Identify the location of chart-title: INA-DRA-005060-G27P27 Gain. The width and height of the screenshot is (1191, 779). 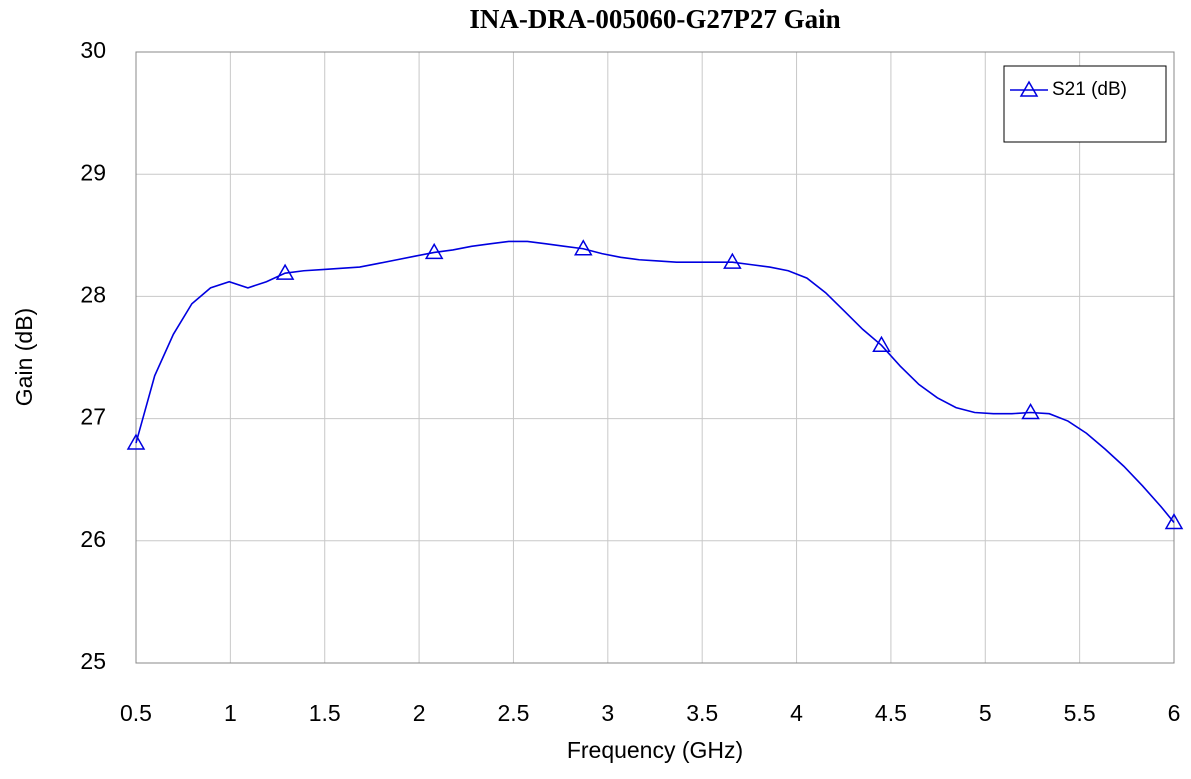
(654, 19).